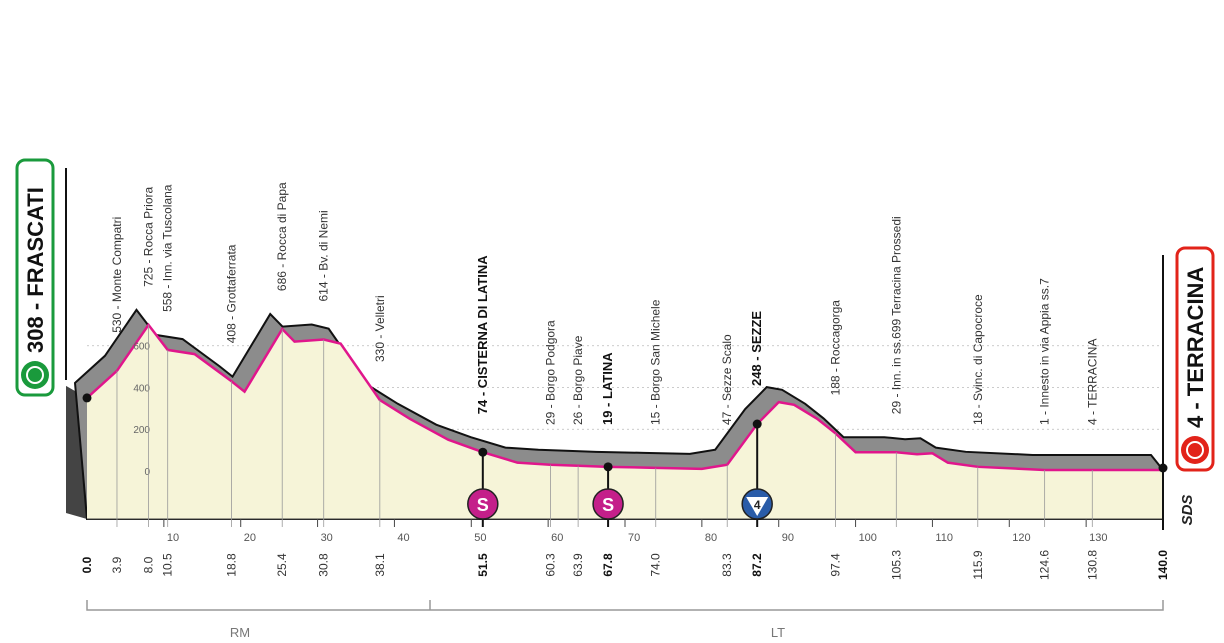  What do you see at coordinates (896, 565) in the screenshot?
I see `waypoint-km: 105.3` at bounding box center [896, 565].